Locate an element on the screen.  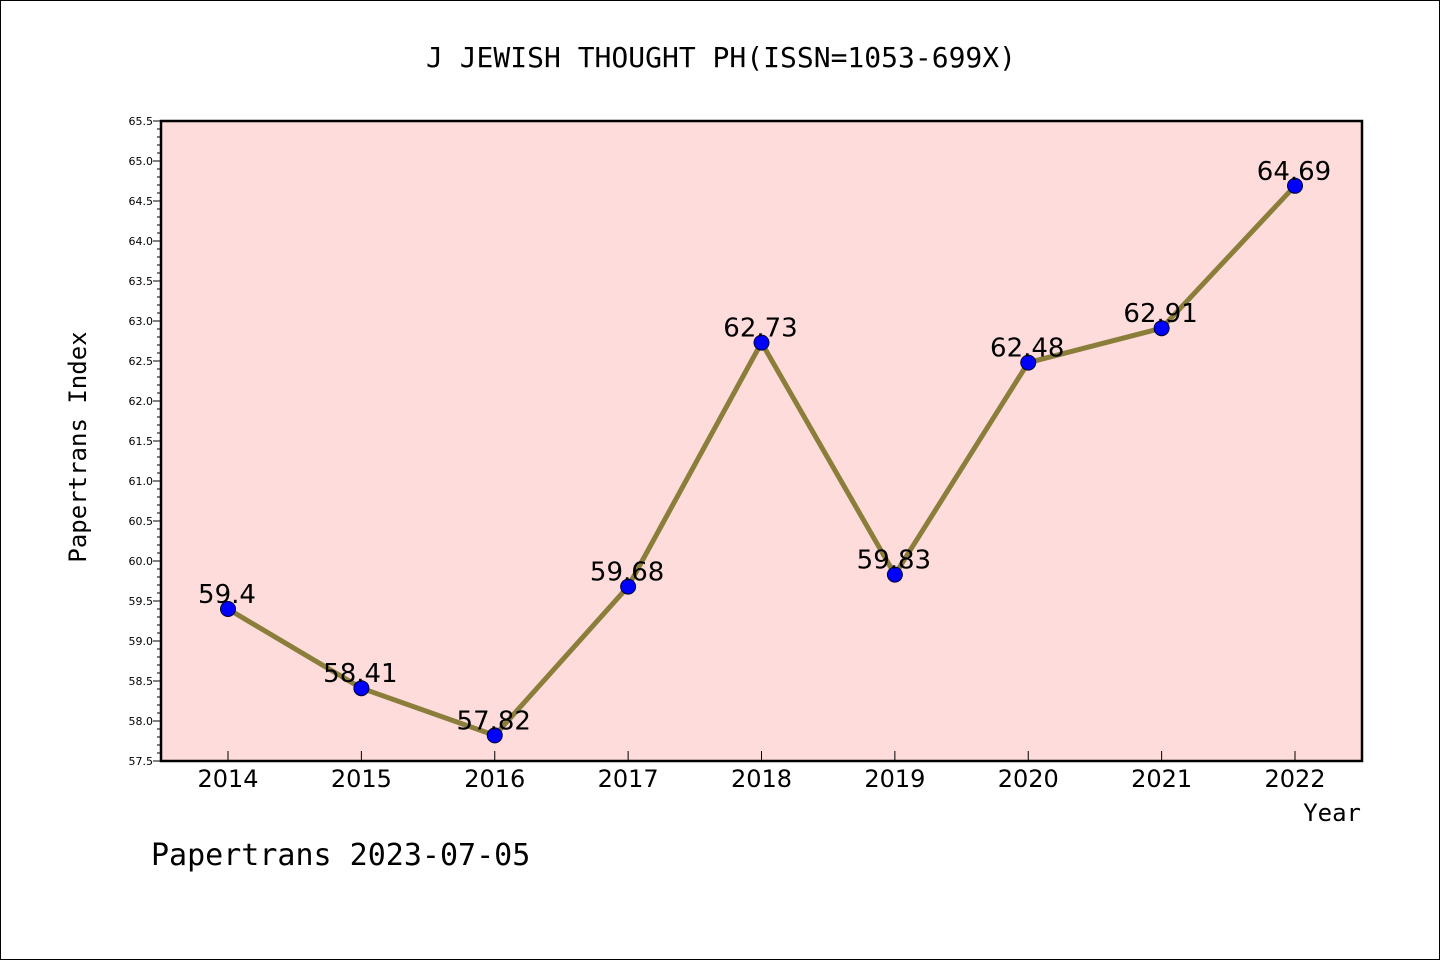
x-tick-label: 2016 is located at coordinates (494, 779).